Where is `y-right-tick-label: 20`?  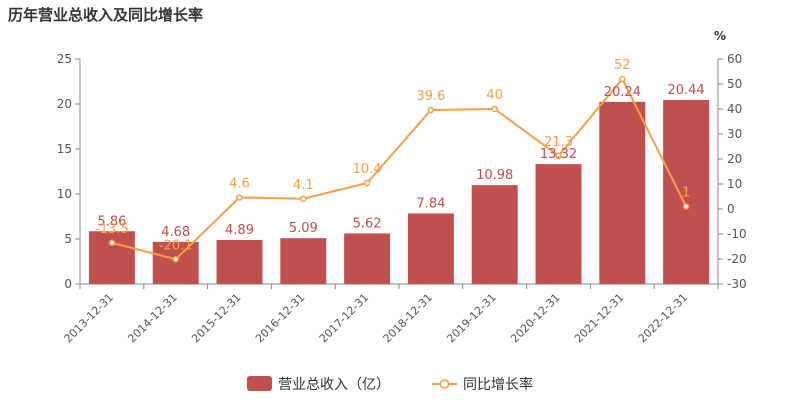 y-right-tick-label: 20 is located at coordinates (734, 159).